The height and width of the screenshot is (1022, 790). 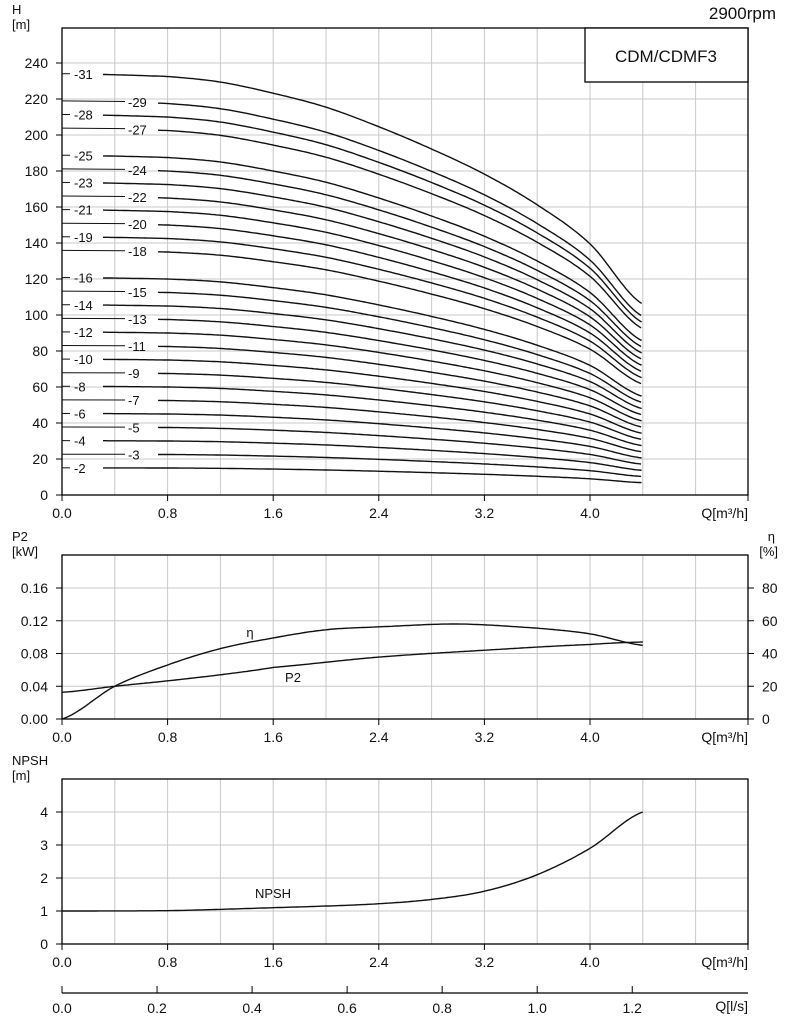 I want to click on power-curve, so click(x=352, y=667).